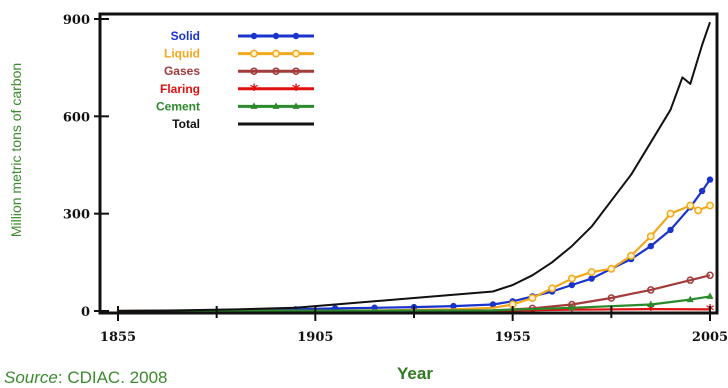  Describe the element at coordinates (571, 278) in the screenshot. I see `point-liquid-1970` at that location.